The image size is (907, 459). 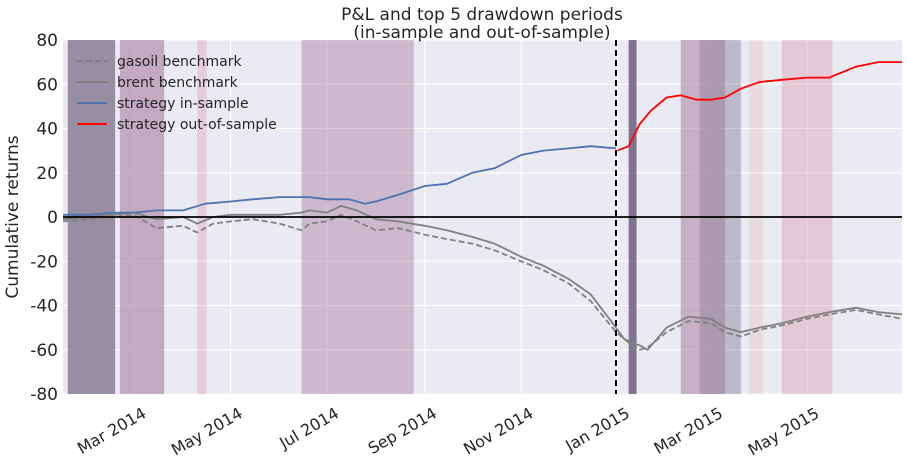 What do you see at coordinates (13, 216) in the screenshot?
I see `y-axis-label: Cumulative returns` at bounding box center [13, 216].